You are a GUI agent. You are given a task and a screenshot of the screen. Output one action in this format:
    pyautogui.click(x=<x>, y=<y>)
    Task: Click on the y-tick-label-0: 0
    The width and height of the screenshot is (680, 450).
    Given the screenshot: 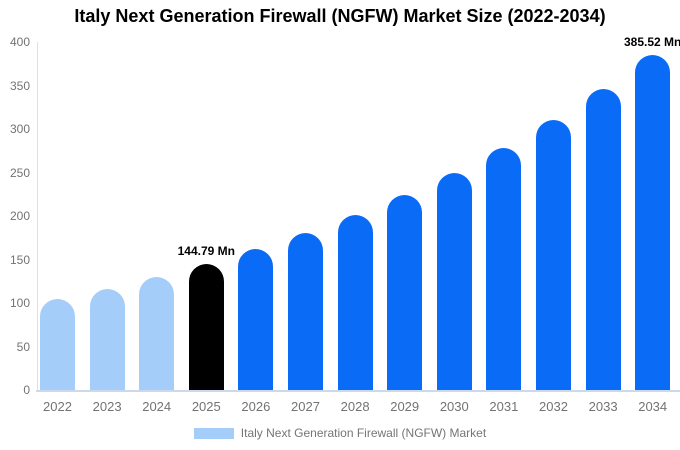 What is the action you would take?
    pyautogui.click(x=26, y=390)
    